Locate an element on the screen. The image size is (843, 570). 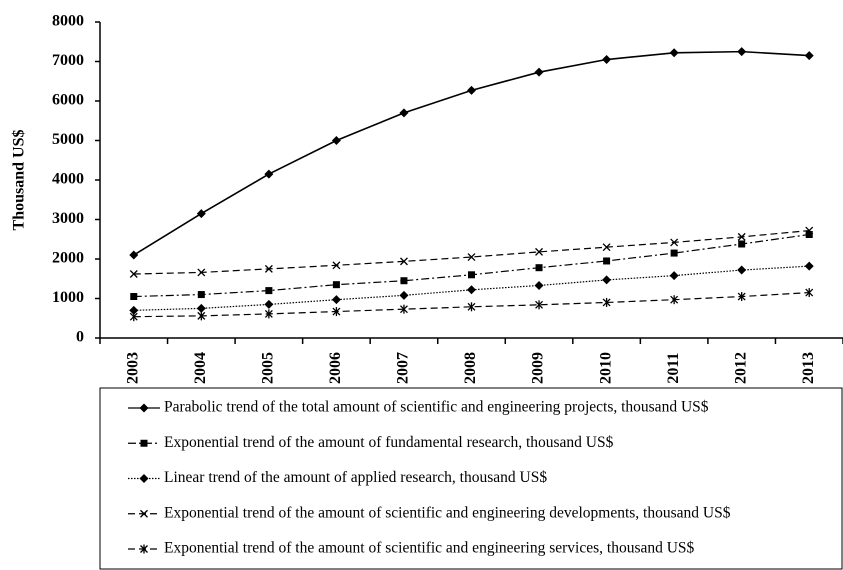
x-tick-label: 2012 is located at coordinates (740, 368).